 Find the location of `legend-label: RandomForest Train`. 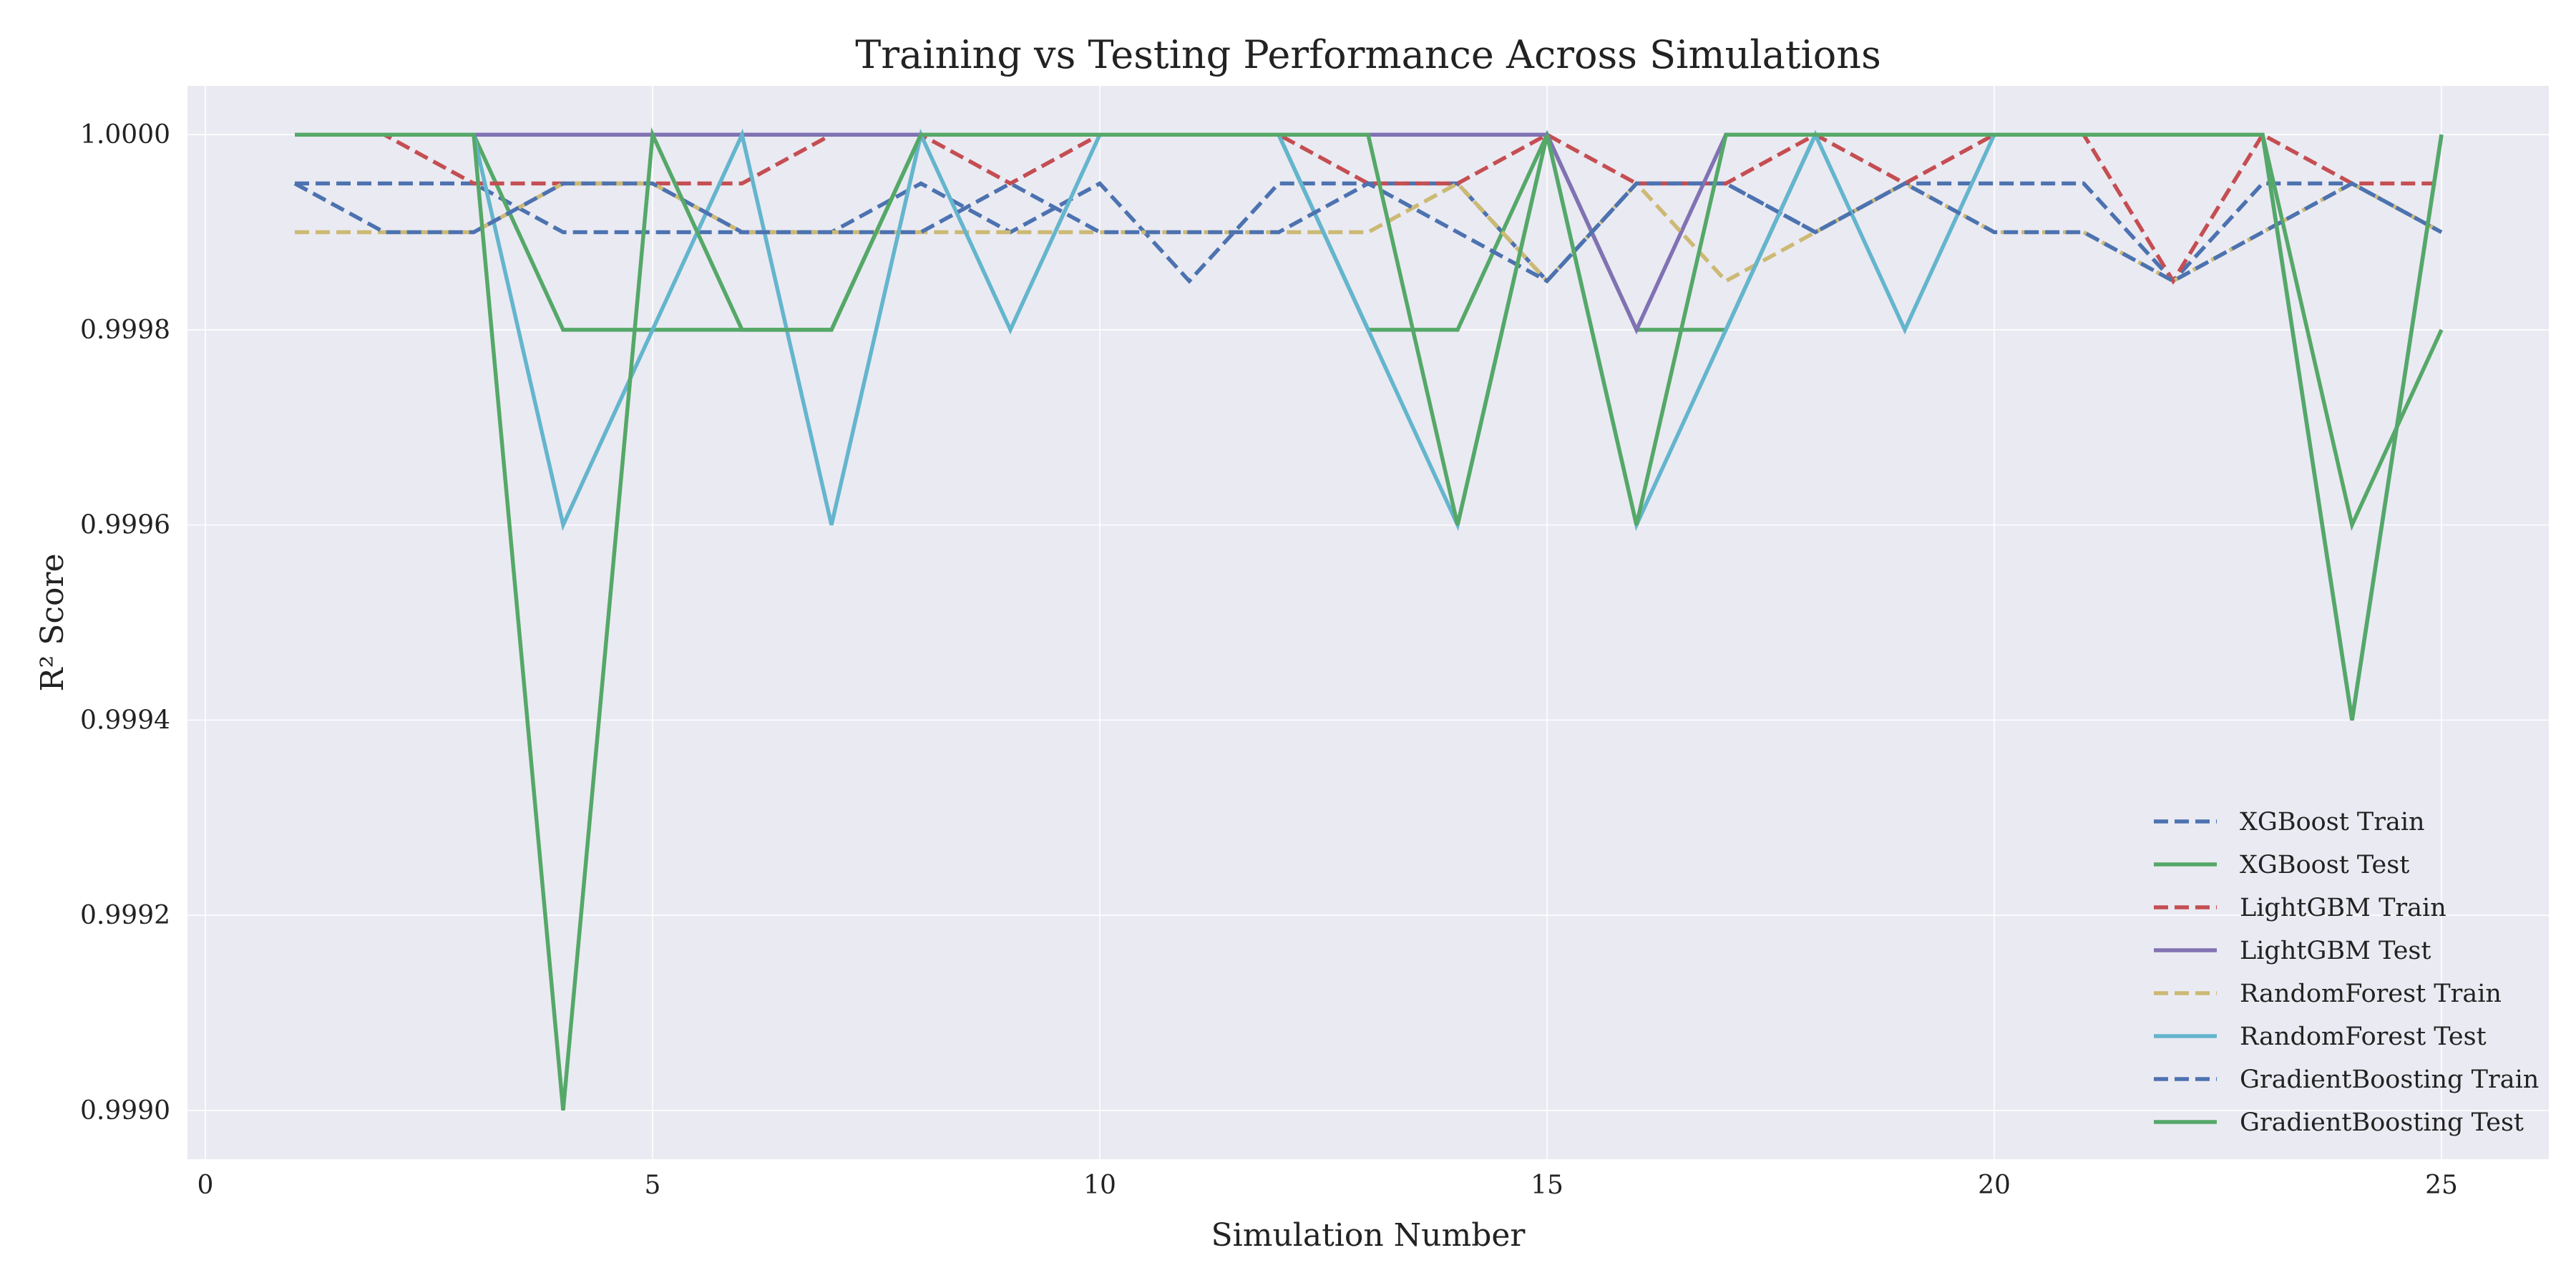

legend-label: RandomForest Train is located at coordinates (2371, 994).